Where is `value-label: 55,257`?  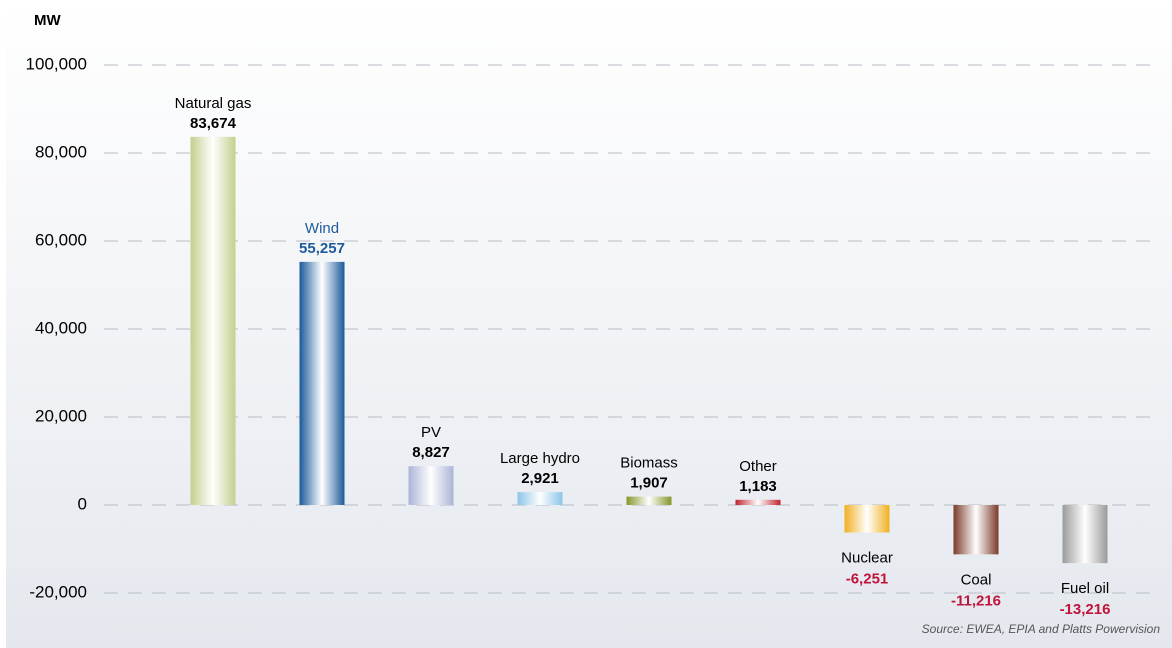
value-label: 55,257 is located at coordinates (322, 248).